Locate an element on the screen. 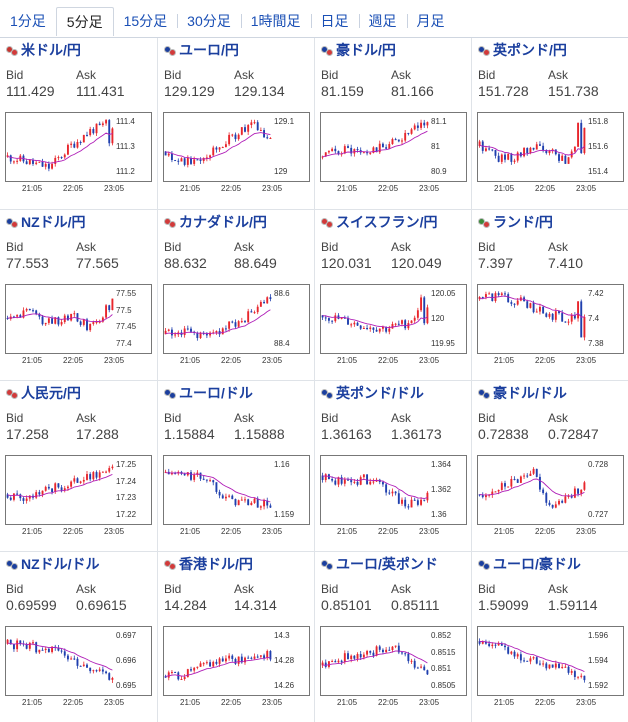  pair-title-link: 人民元/円 is located at coordinates (43, 393).